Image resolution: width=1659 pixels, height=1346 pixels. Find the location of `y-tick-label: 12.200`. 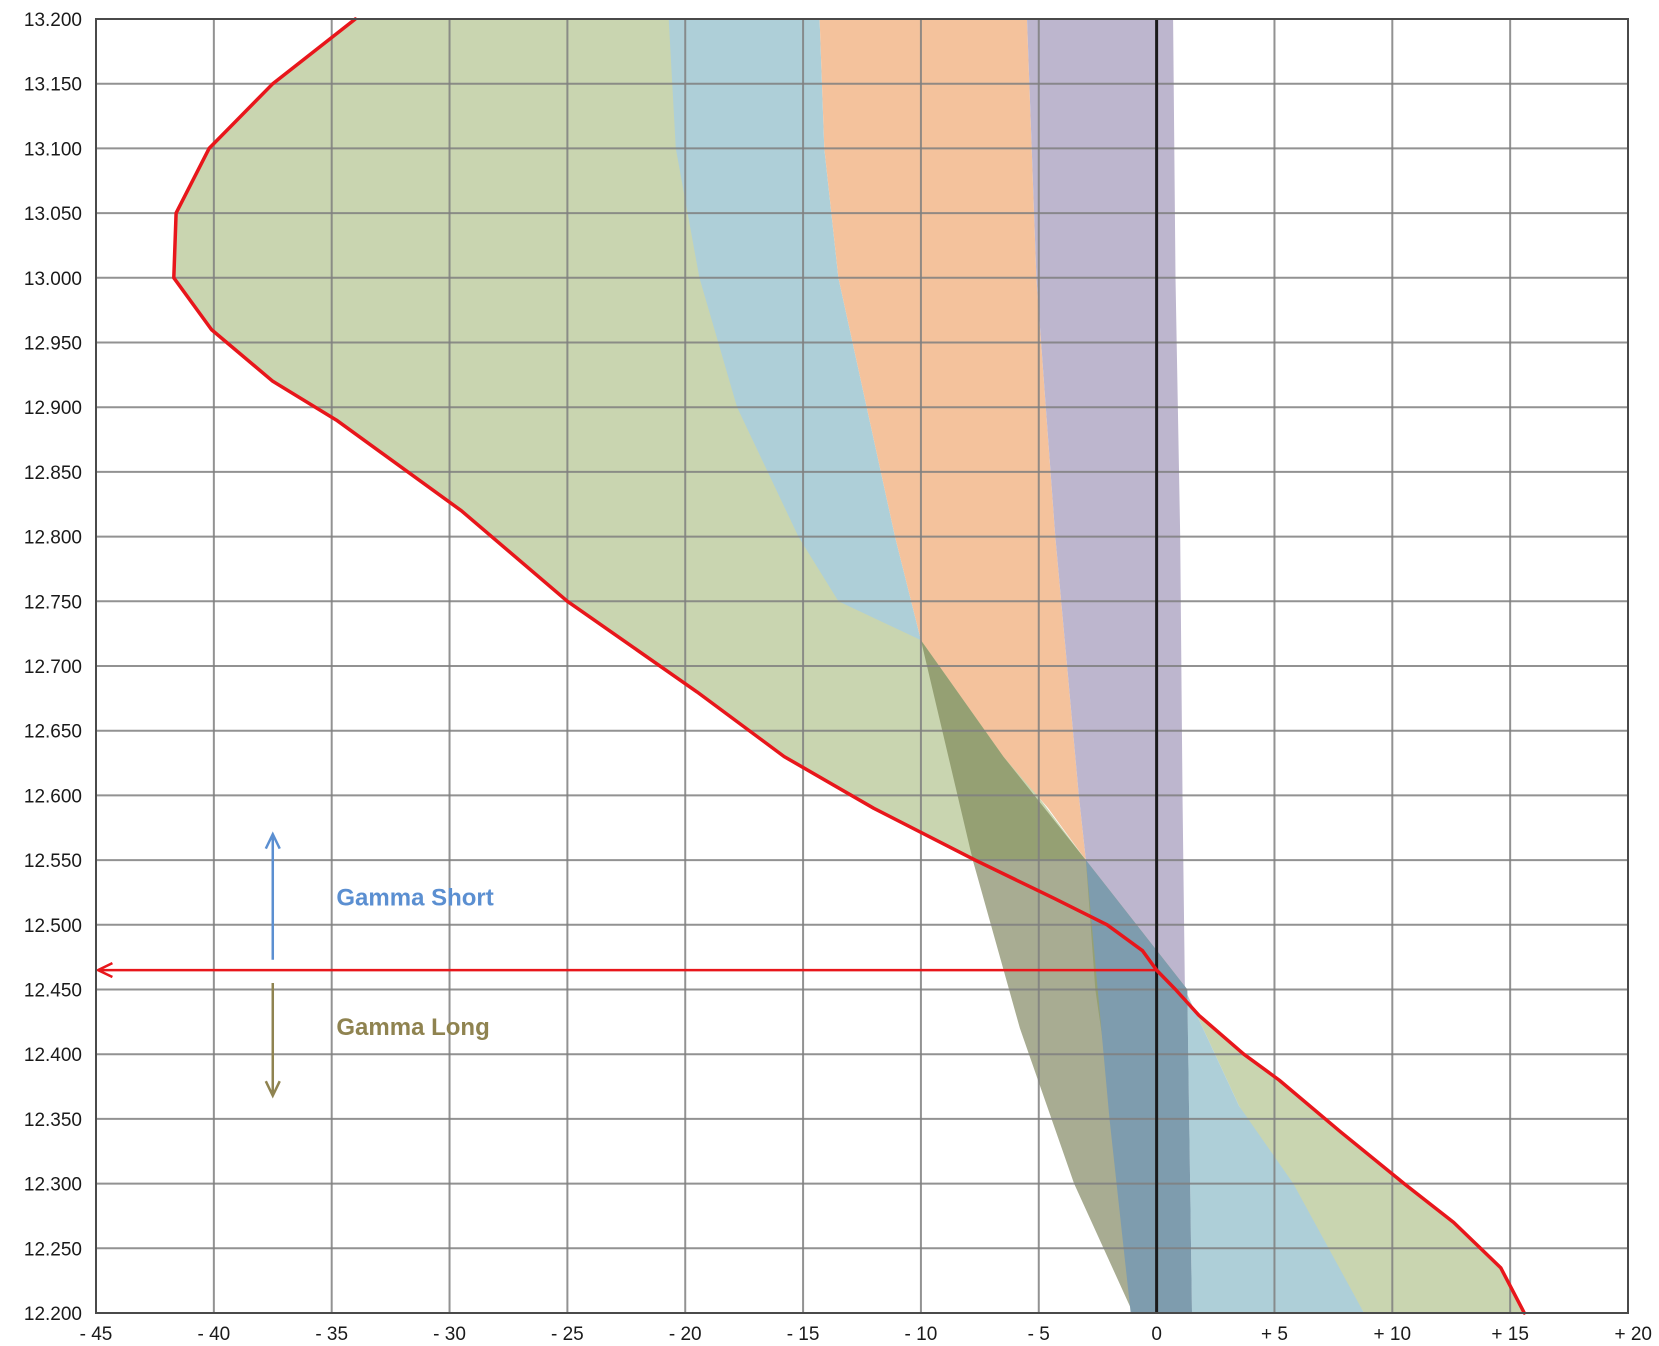

y-tick-label: 12.200 is located at coordinates (53, 1314).